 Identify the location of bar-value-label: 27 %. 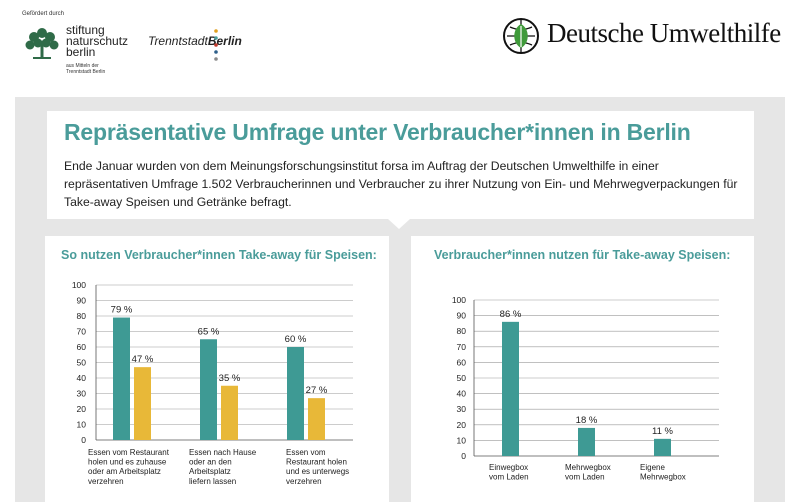
(317, 390).